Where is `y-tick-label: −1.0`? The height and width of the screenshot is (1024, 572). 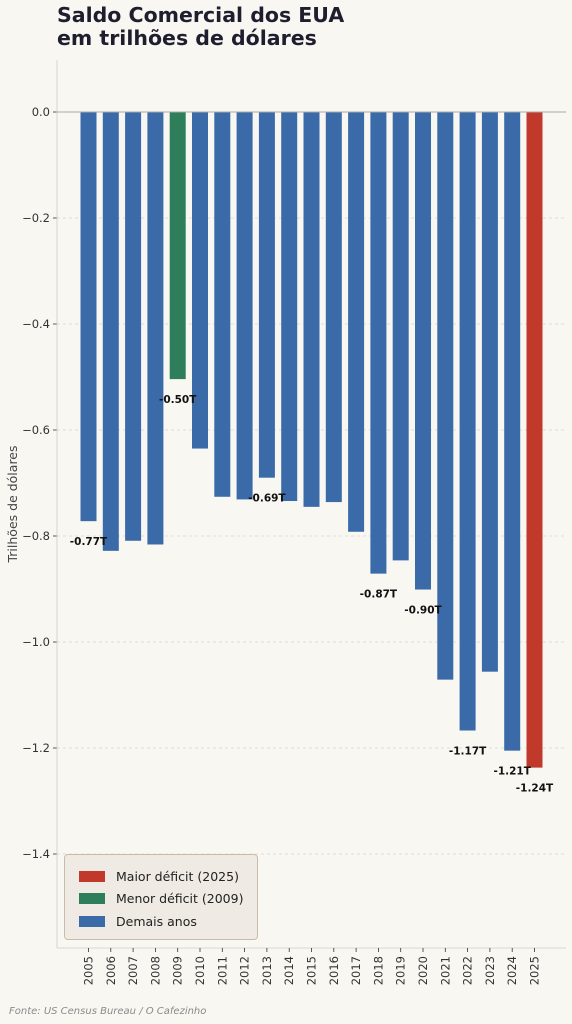 y-tick-label: −1.0 is located at coordinates (36, 642).